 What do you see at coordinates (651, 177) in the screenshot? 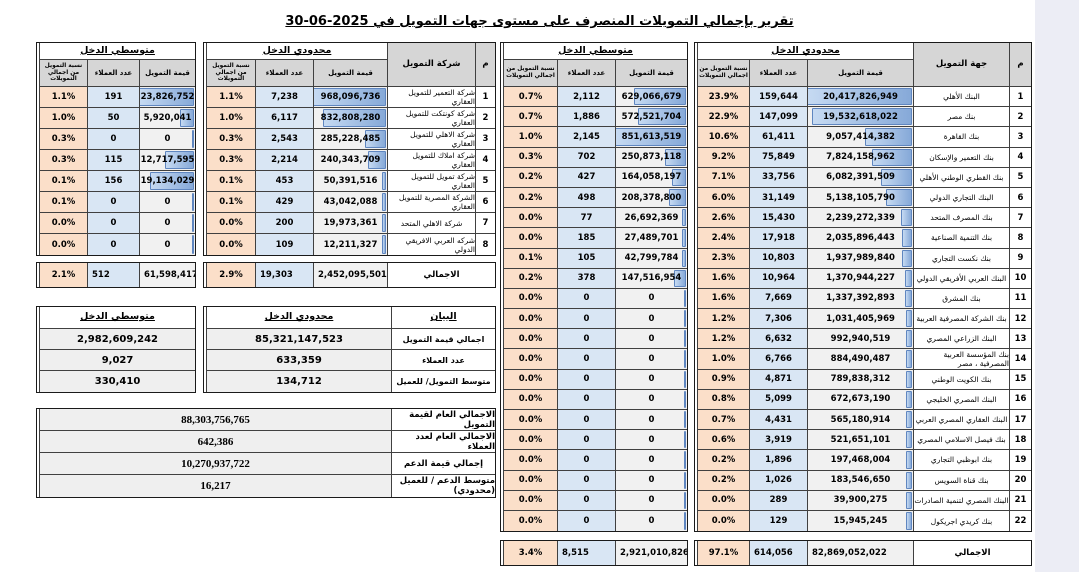
I see `finance-value-cell: 164,058,197` at bounding box center [651, 177].